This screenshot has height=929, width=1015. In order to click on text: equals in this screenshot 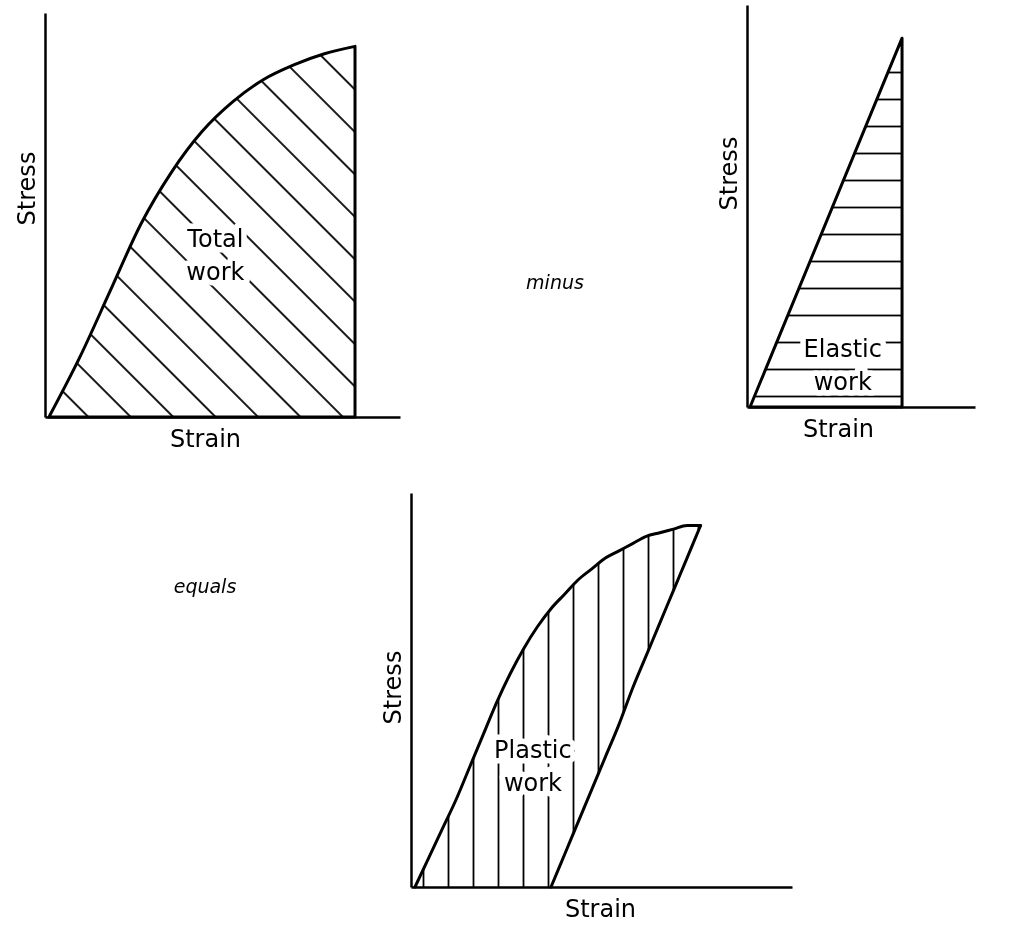, I will do `click(205, 586)`.